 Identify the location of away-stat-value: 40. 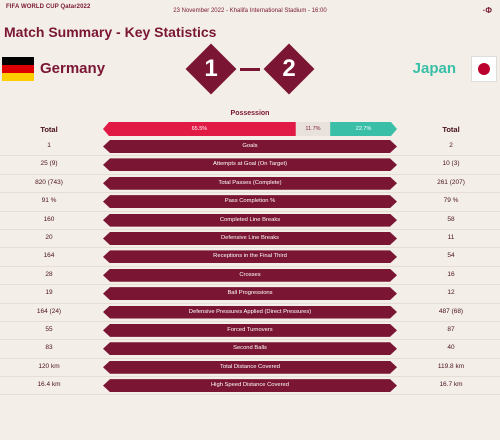
(451, 348).